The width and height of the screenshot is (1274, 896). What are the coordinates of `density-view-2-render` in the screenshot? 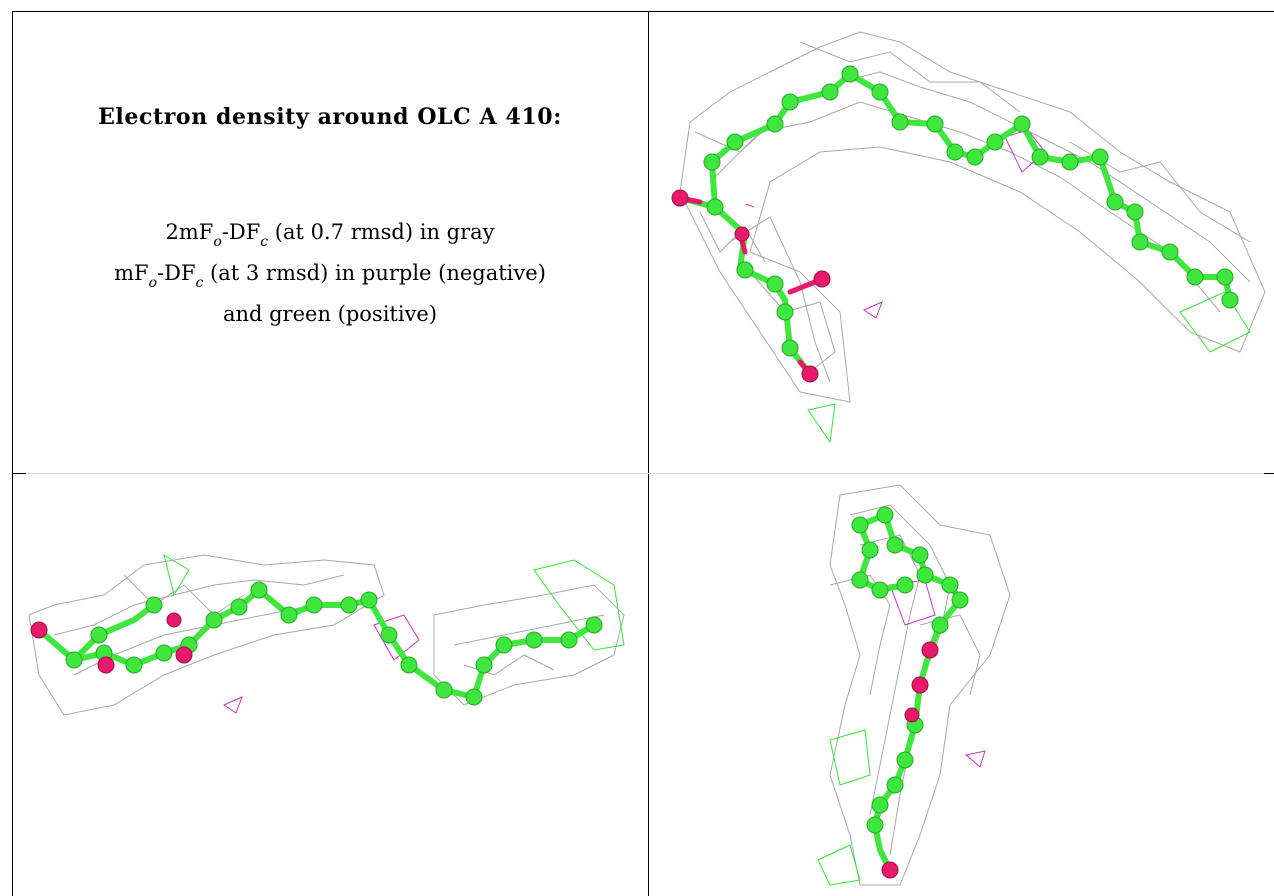 It's located at (326, 634).